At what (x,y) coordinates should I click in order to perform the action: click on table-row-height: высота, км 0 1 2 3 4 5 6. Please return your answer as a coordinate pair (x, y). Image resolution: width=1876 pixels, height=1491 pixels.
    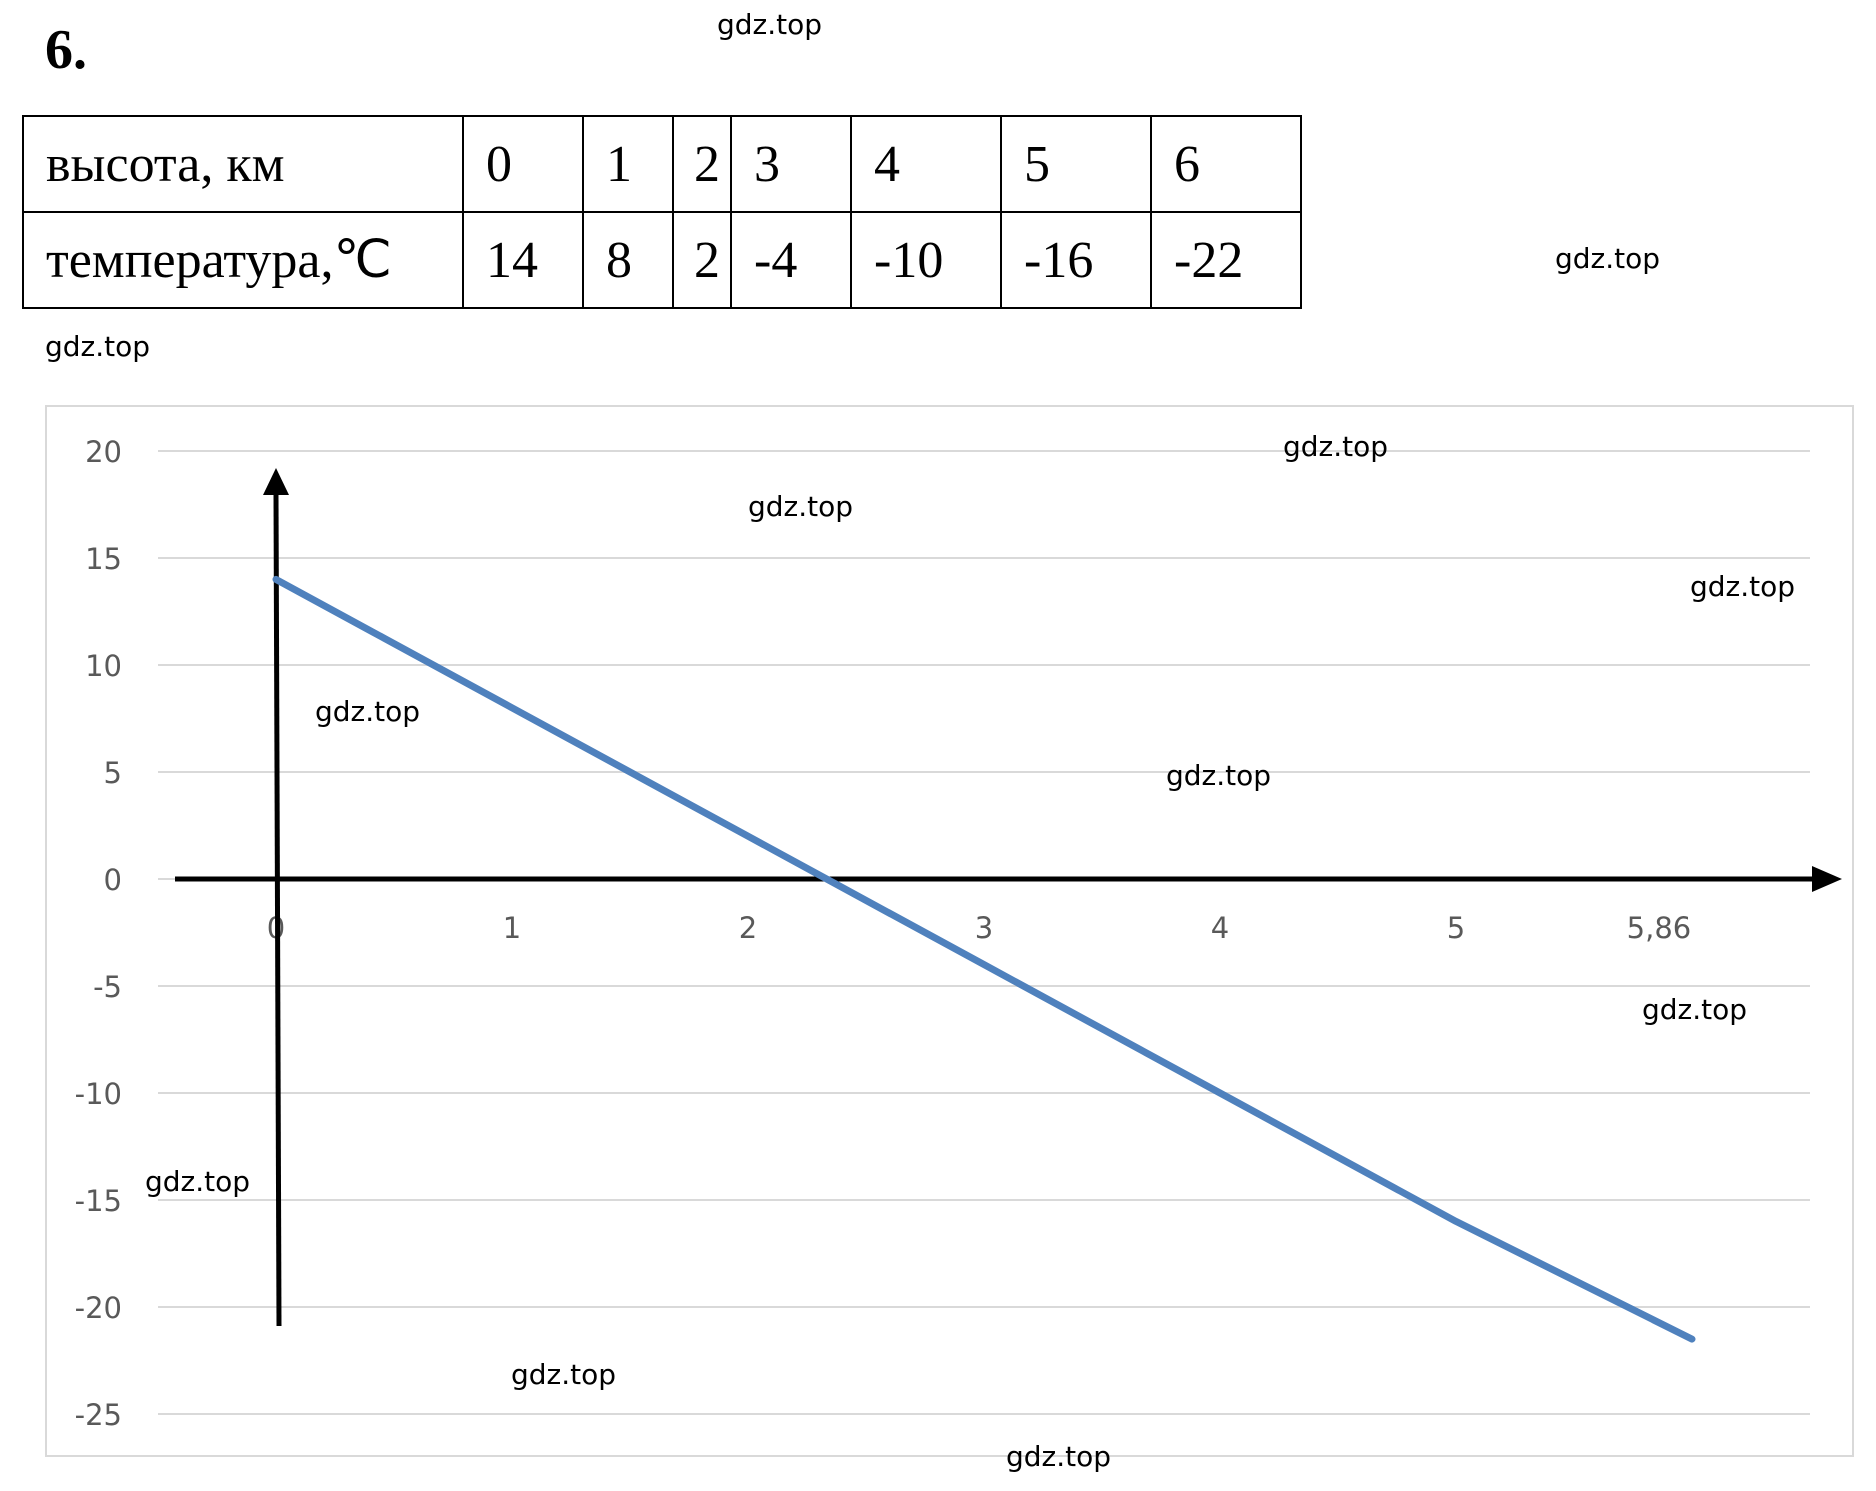
    Looking at the image, I should click on (662, 164).